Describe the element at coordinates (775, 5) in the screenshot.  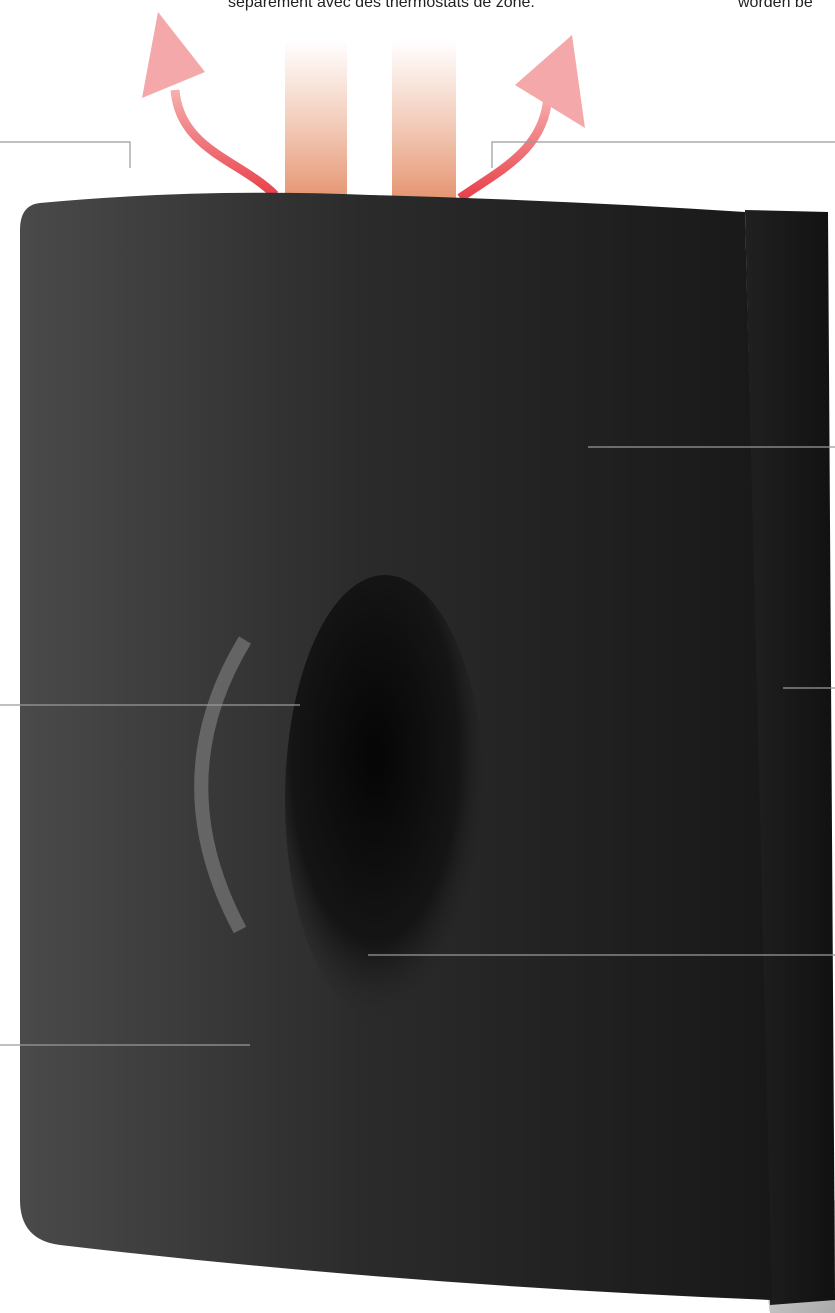
I see `caption: worden be` at that location.